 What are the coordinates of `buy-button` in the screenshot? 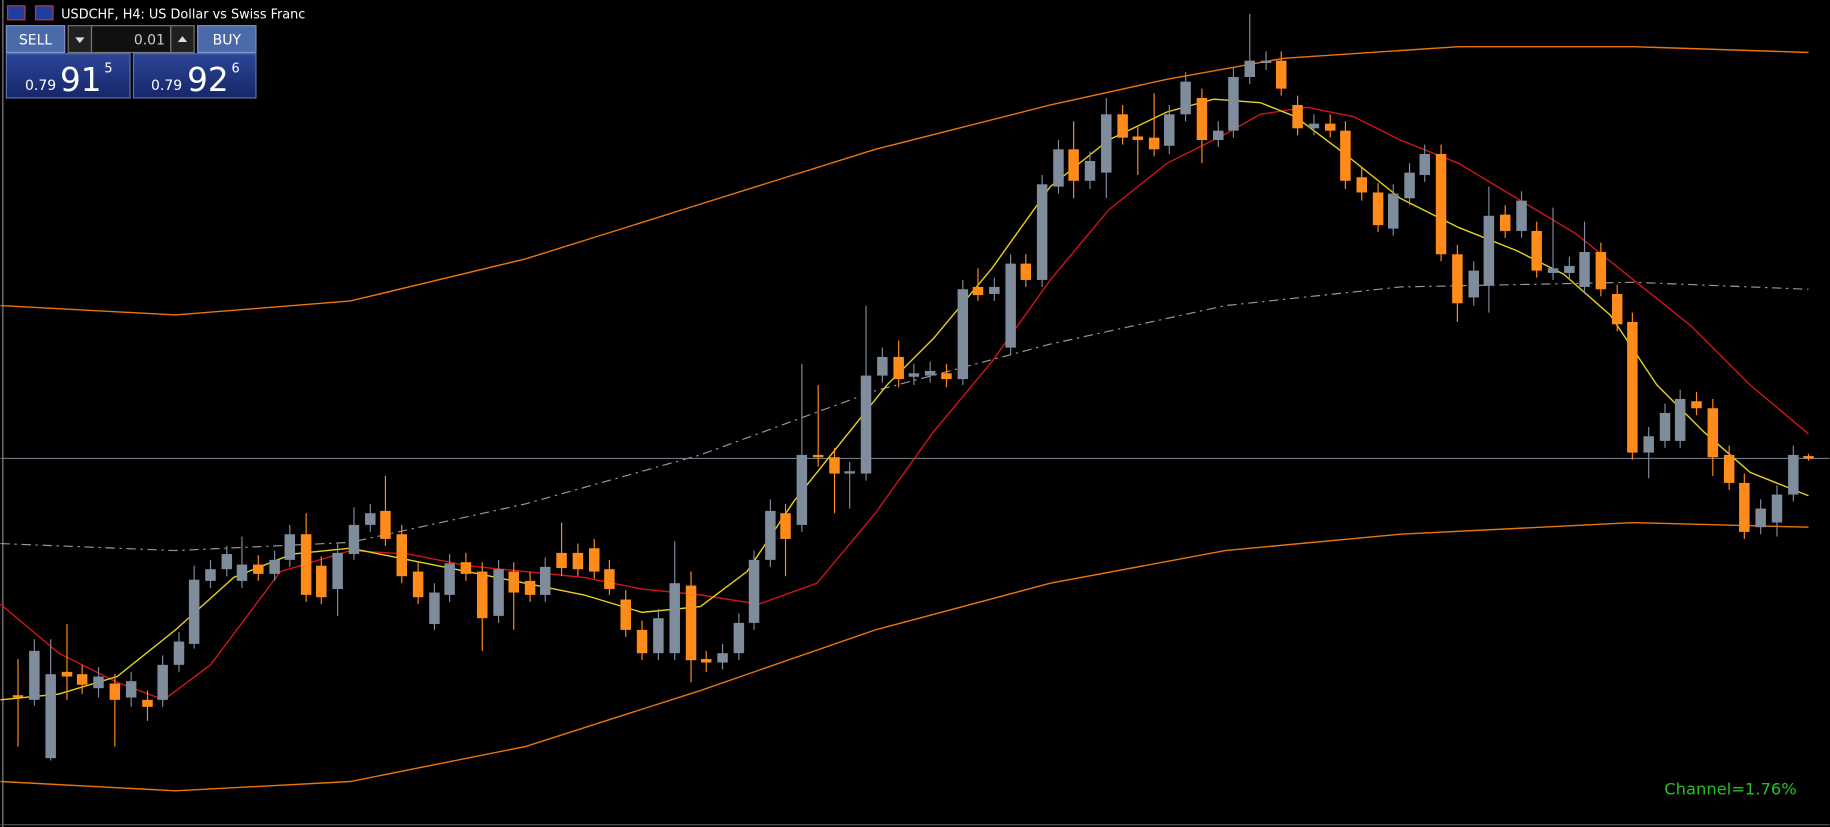 It's located at (227, 39).